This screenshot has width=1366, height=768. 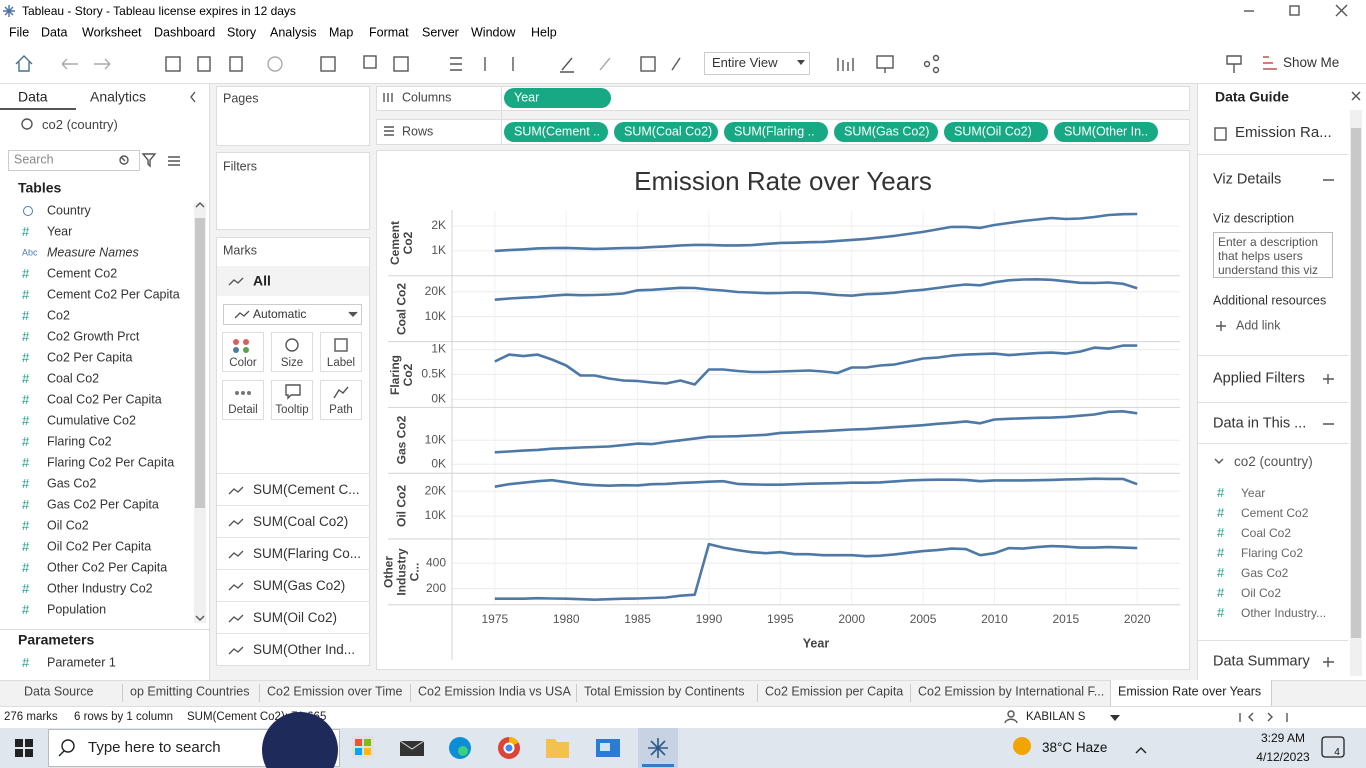 What do you see at coordinates (54, 32) in the screenshot?
I see `menu-item: Data` at bounding box center [54, 32].